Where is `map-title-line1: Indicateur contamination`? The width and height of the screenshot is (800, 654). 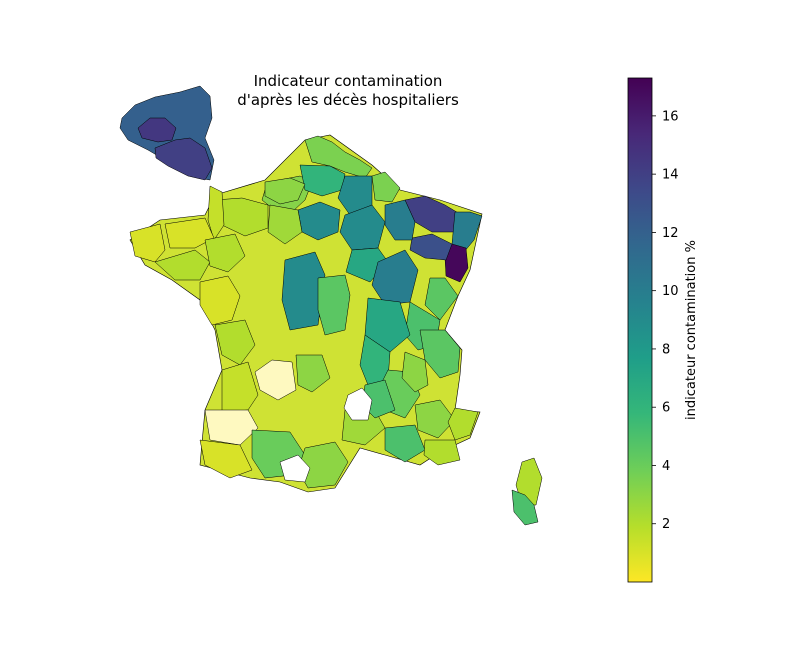
map-title-line1: Indicateur contamination is located at coordinates (348, 81).